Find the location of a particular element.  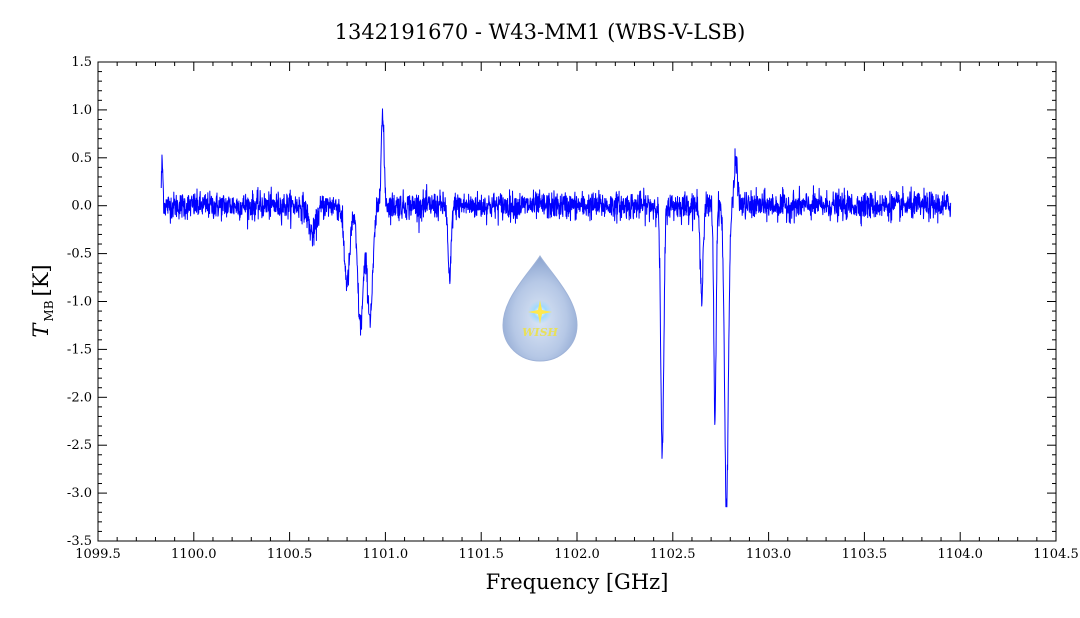

x-tick-label: 1101.5 is located at coordinates (481, 554).